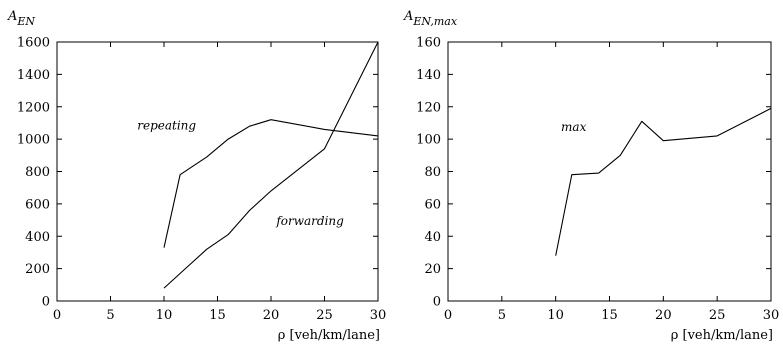  I want to click on y-tick-label: 160, so click(428, 43).